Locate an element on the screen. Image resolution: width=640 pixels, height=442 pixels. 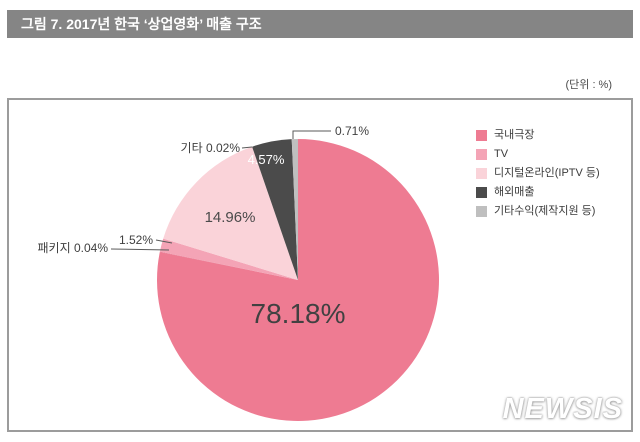
pie-label-tv: 1.52% is located at coordinates (136, 240).